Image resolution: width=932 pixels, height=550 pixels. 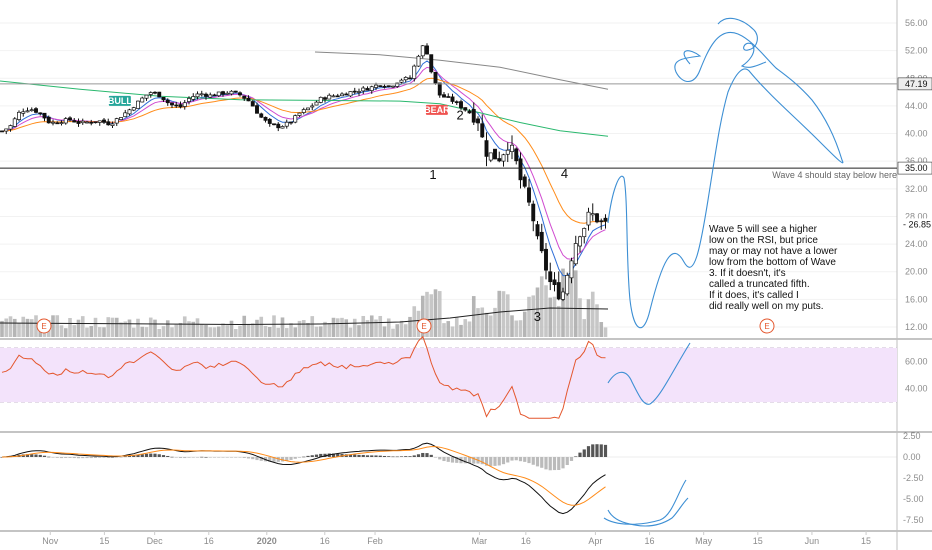 I want to click on price-tick-label: 36.00, so click(x=916, y=161).